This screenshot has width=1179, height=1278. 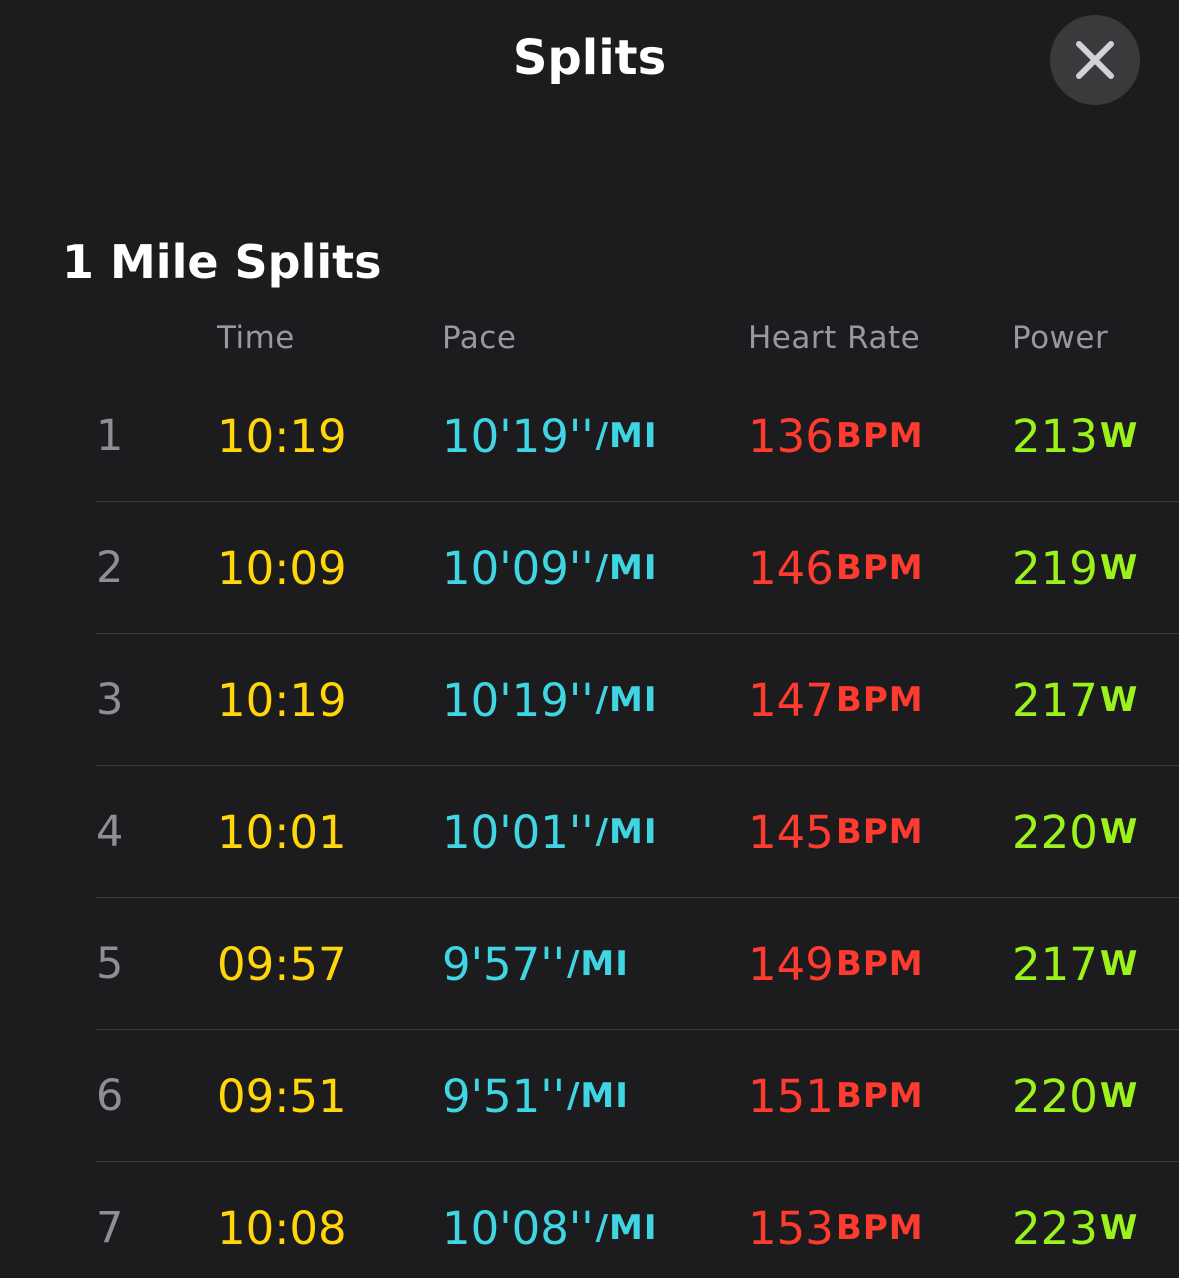 I want to click on split-pace-value: 9'51'', so click(x=504, y=1096).